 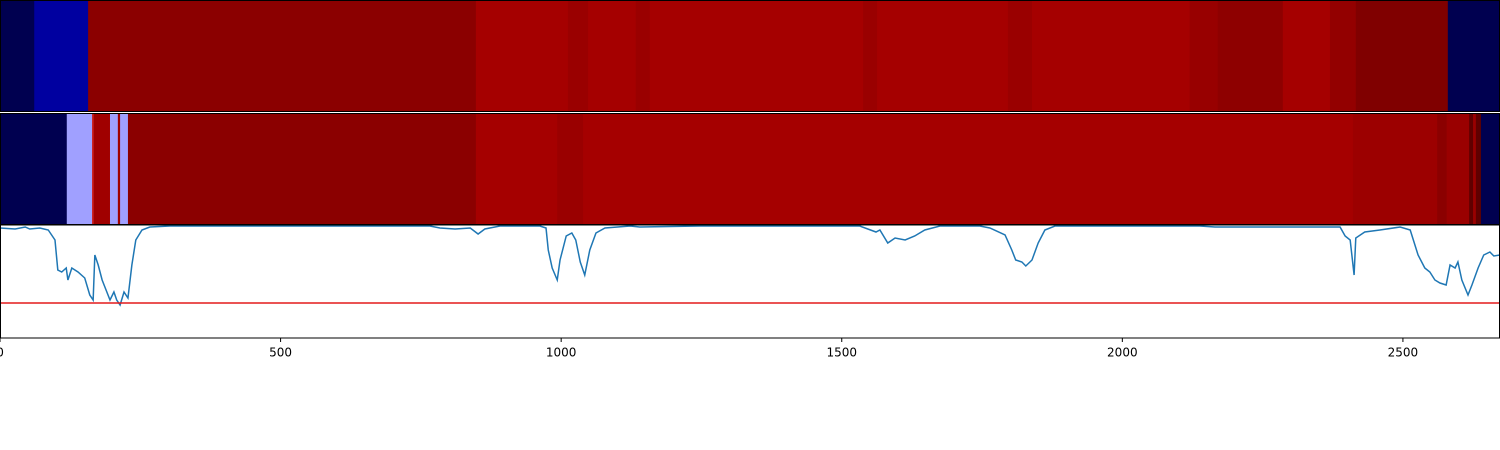 What do you see at coordinates (2, 353) in the screenshot?
I see `x-tick-label: 0` at bounding box center [2, 353].